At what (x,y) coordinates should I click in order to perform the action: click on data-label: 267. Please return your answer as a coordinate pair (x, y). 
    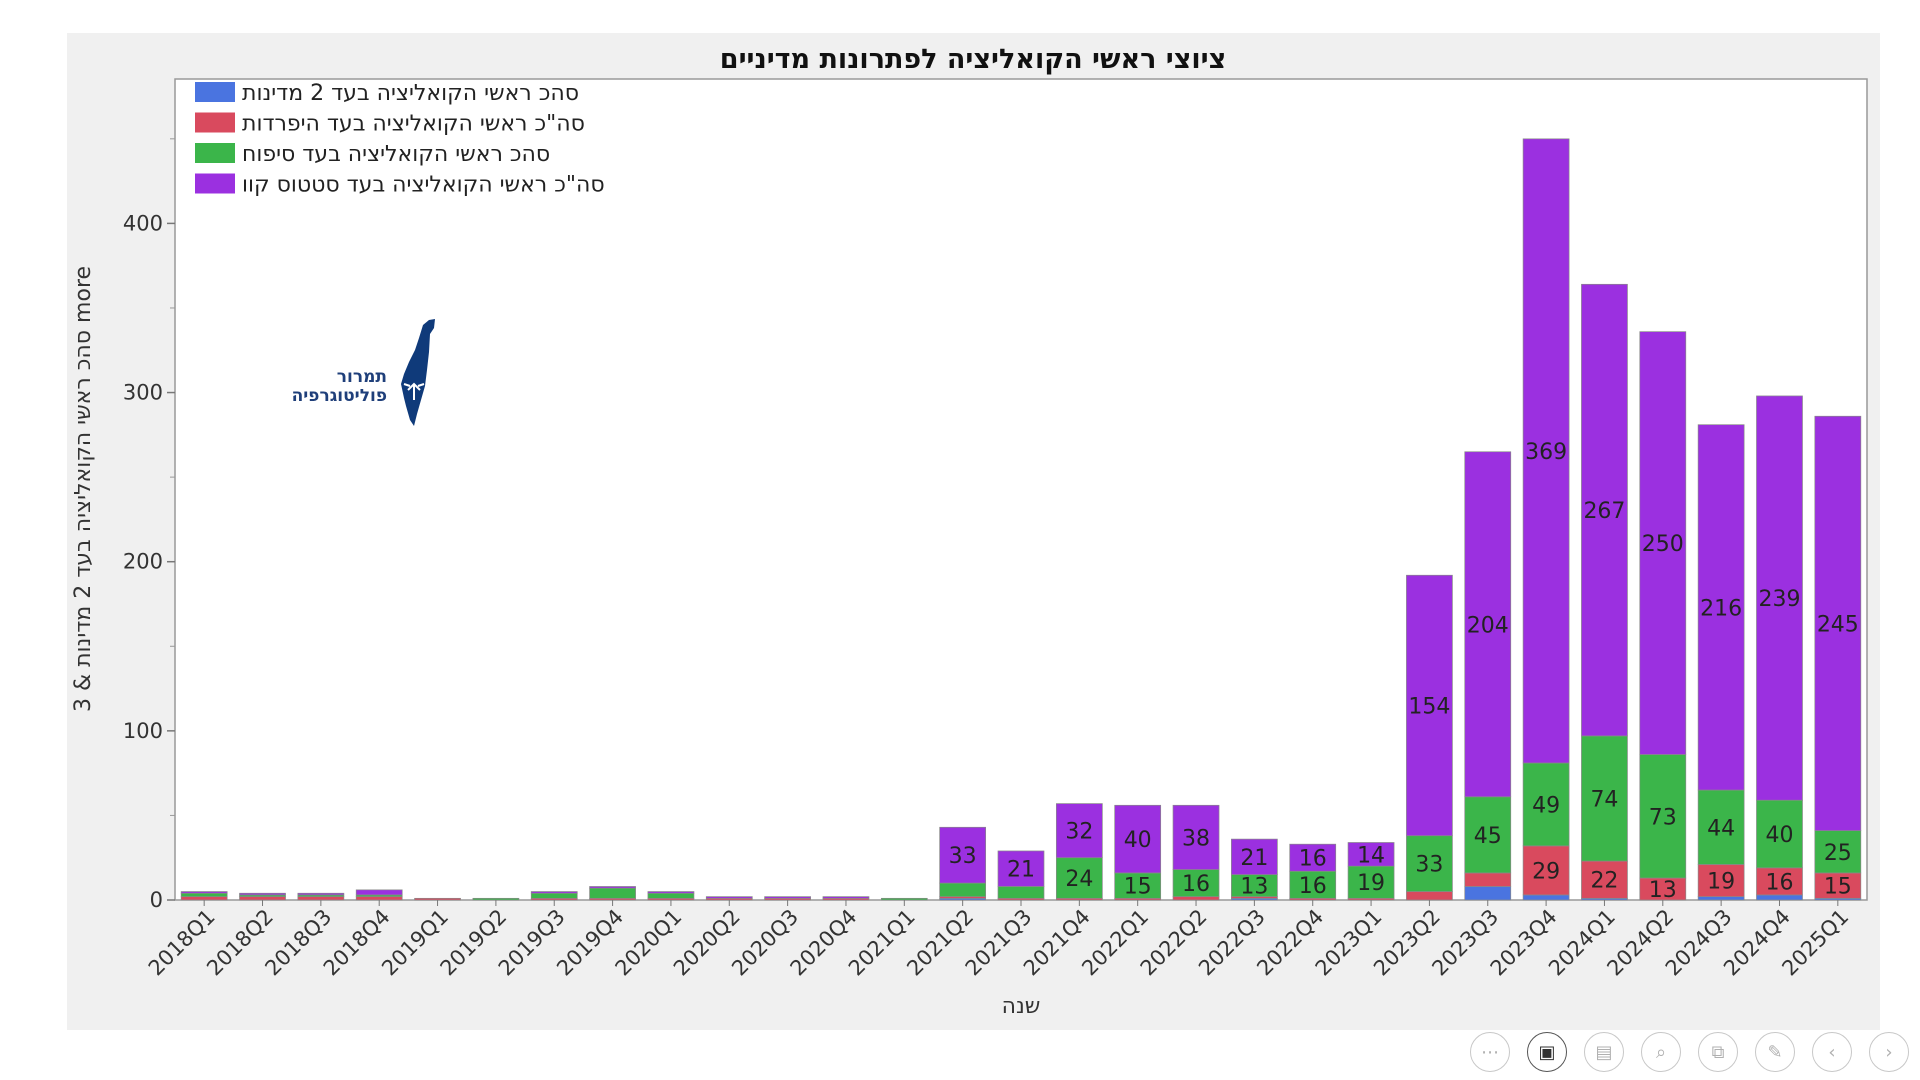
    Looking at the image, I should click on (1604, 511).